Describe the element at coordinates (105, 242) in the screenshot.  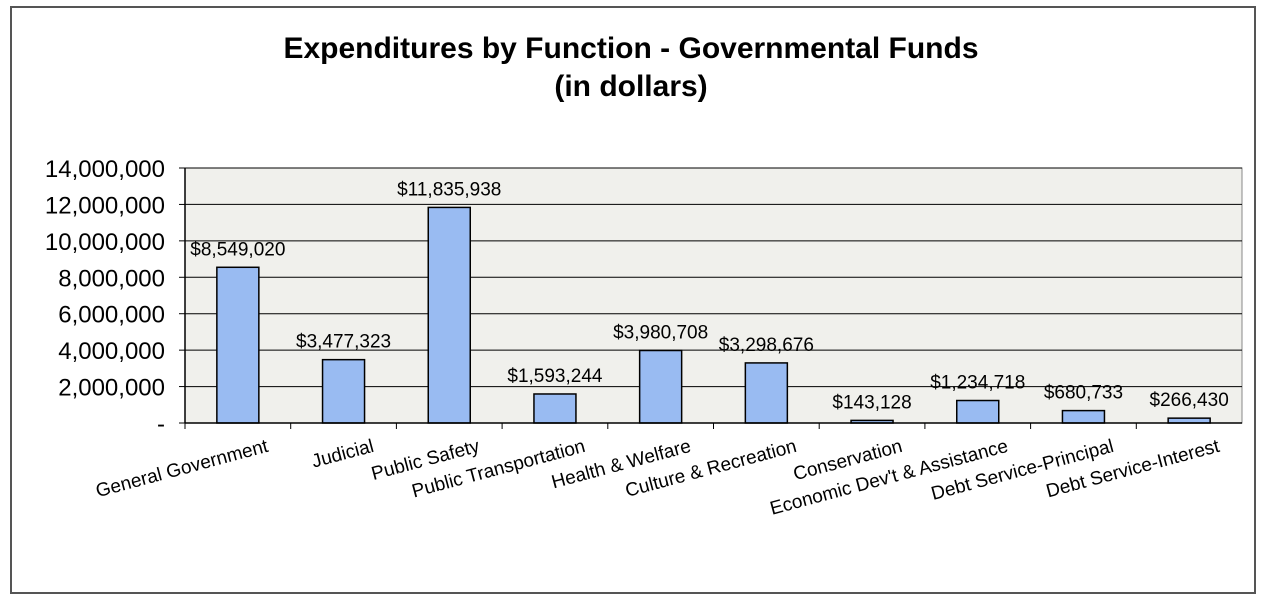
I see `y-tick-label: 10,000,000` at that location.